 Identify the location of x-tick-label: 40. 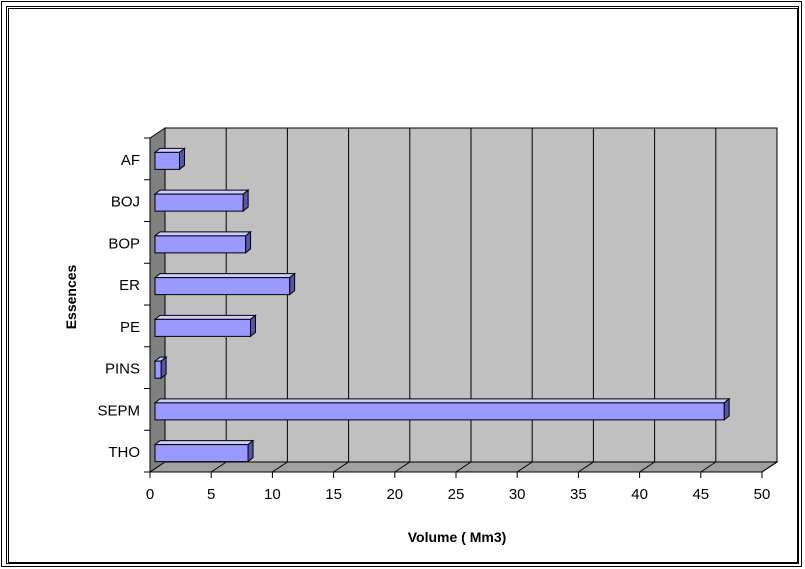
(639, 494).